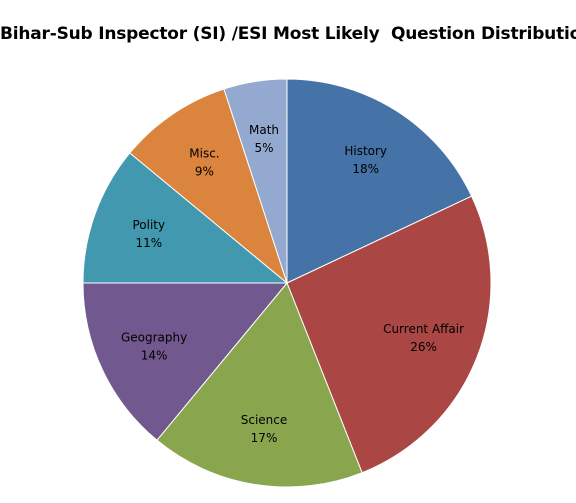 The image size is (576, 503). I want to click on slice-category-label: Math, so click(264, 130).